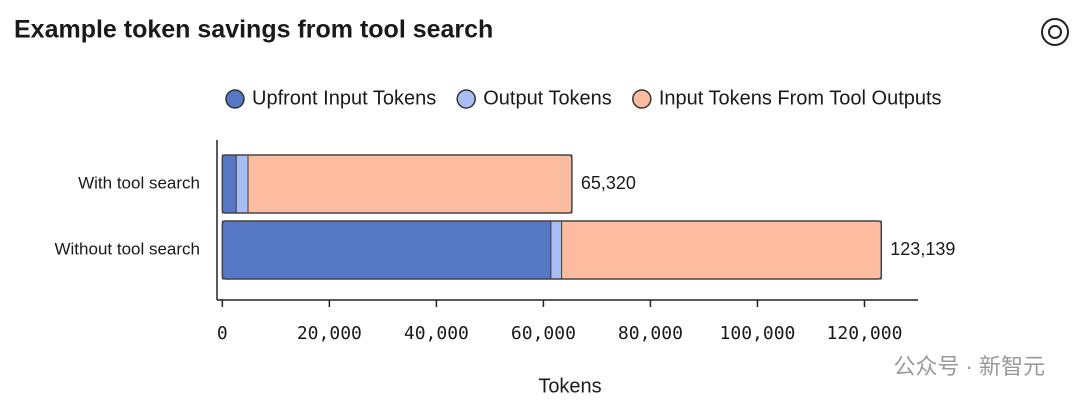  I want to click on y-tick-label: Without tool search, so click(127, 248).